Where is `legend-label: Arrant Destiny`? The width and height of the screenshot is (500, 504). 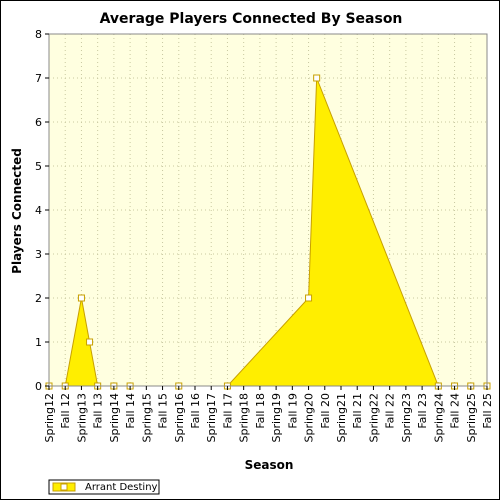
legend-label: Arrant Destiny is located at coordinates (121, 487).